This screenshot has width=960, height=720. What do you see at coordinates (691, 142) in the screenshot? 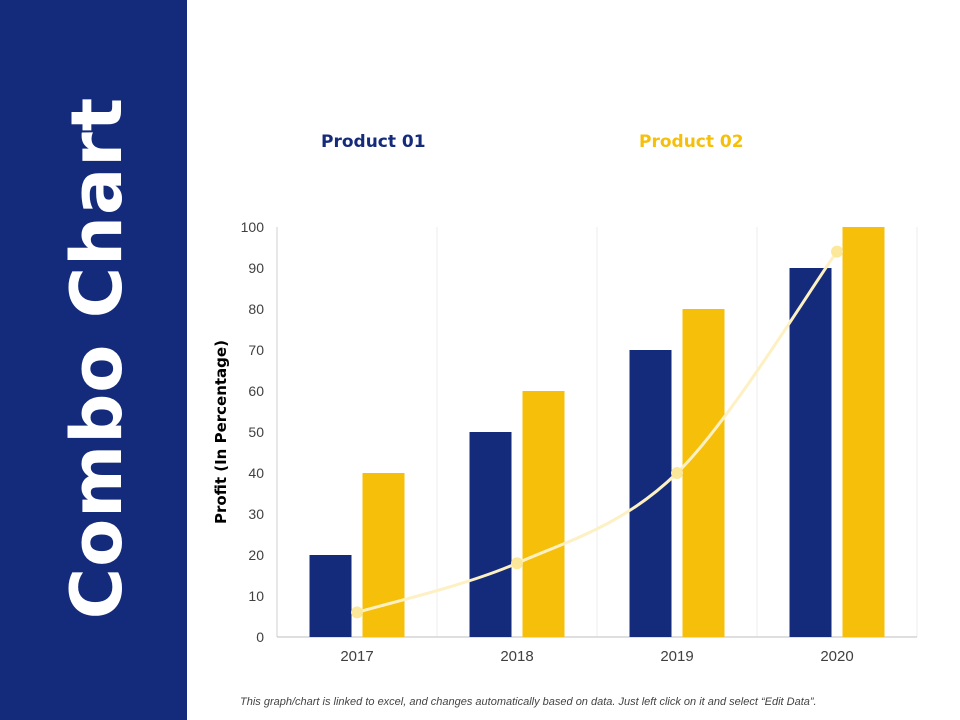
I see `legend-product-02: Product 02` at bounding box center [691, 142].